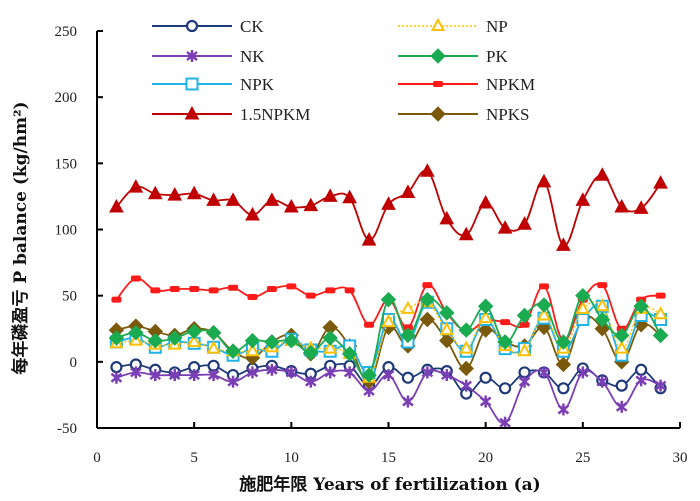  I want to click on legend-item-nk: NK, so click(208, 56).